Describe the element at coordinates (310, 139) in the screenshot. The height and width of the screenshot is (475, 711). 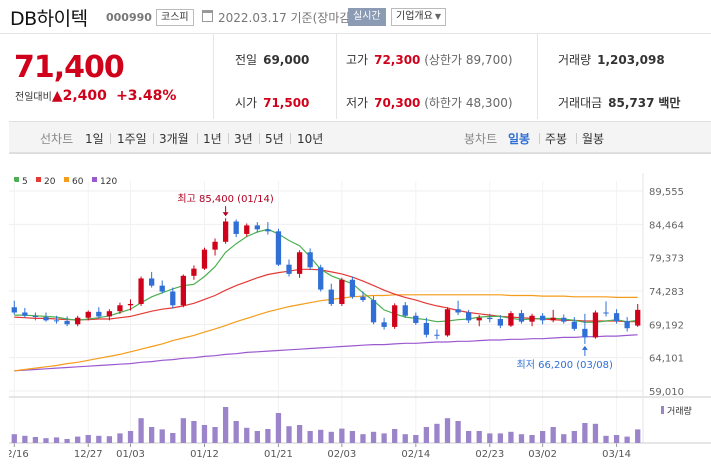
I see `period-10y: 10년` at that location.